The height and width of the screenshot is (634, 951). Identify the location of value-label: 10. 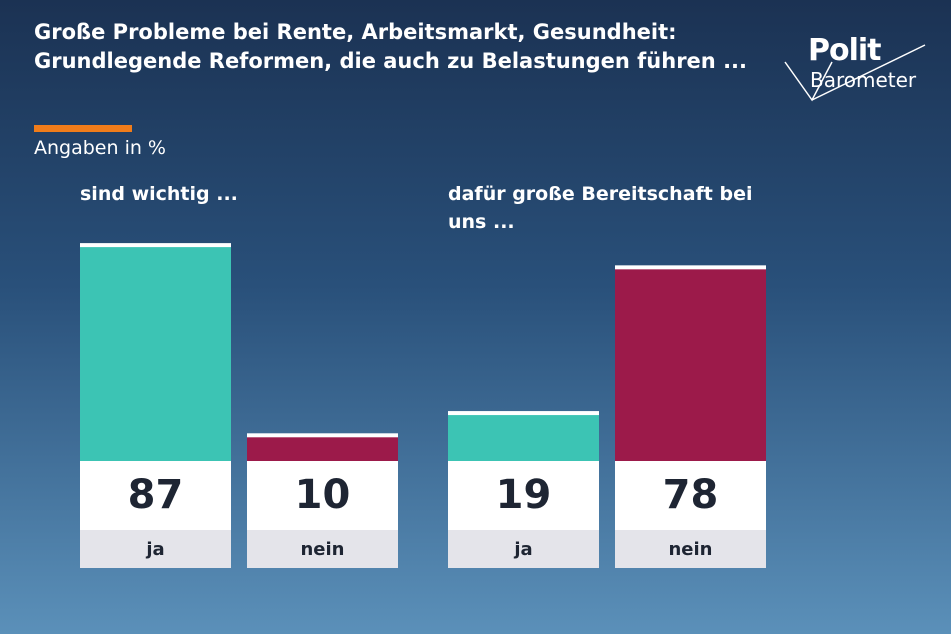
(323, 495).